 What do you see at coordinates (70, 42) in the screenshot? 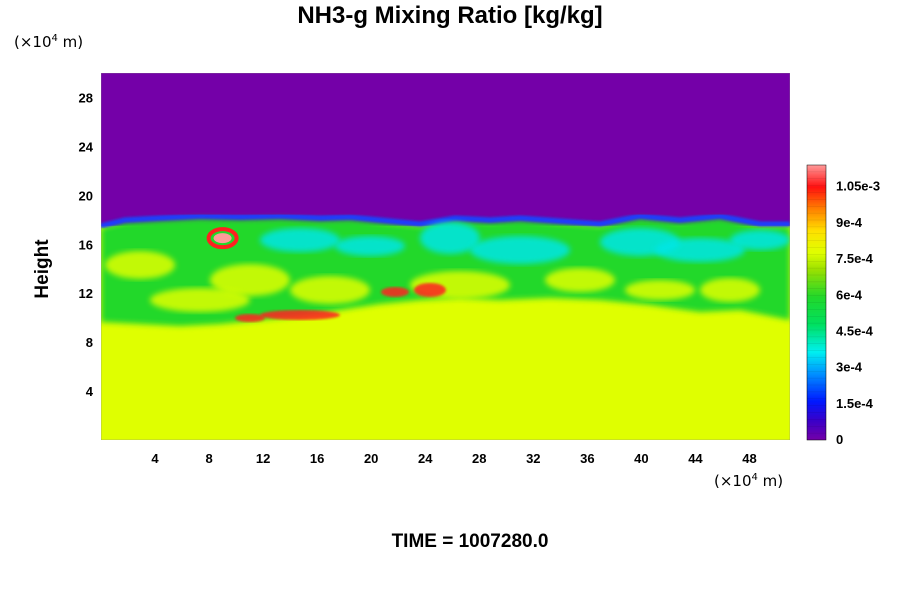
I see `y-unit-suffix: m)` at bounding box center [70, 42].